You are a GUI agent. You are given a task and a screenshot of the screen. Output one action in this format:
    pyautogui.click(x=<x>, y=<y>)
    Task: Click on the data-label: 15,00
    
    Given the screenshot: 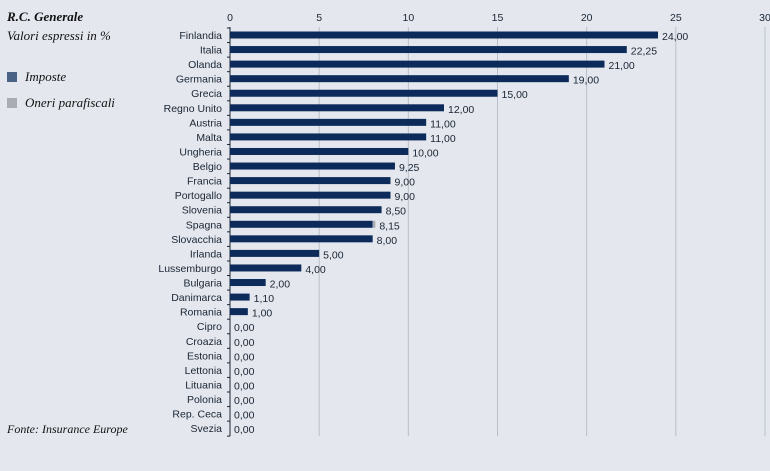 What is the action you would take?
    pyautogui.click(x=515, y=95)
    